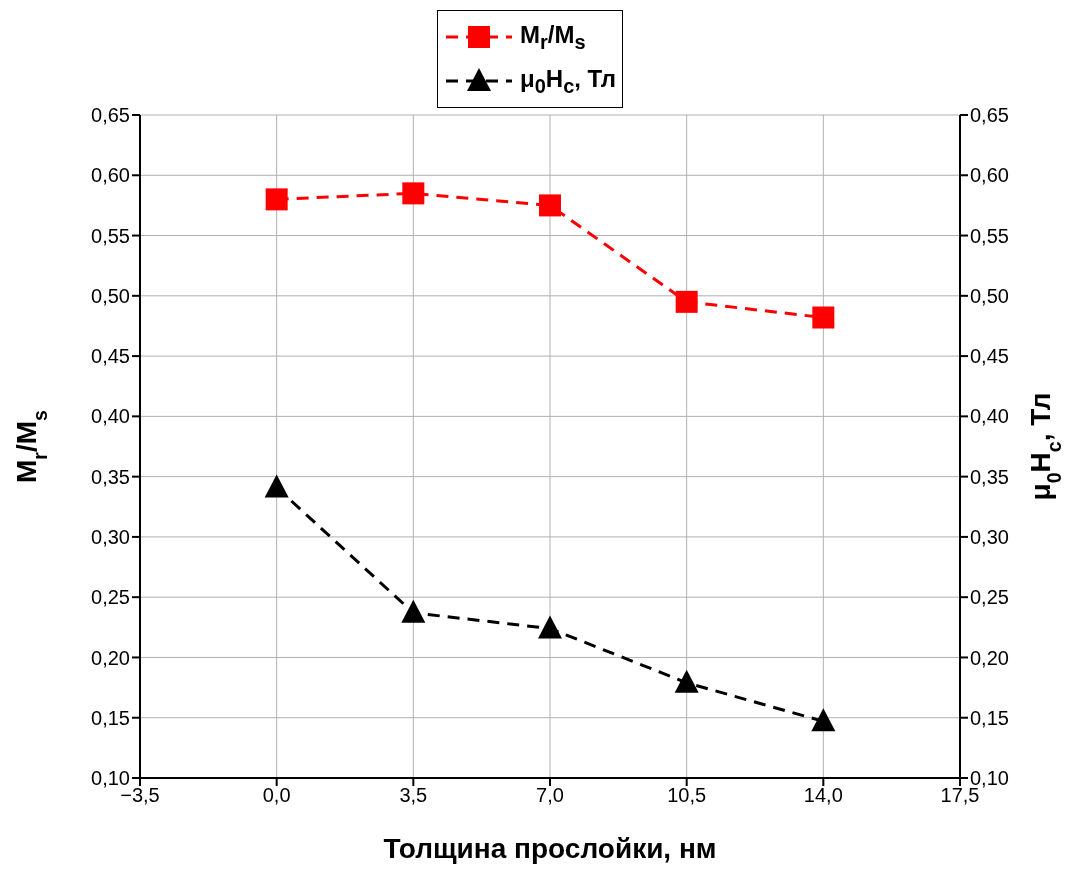 The image size is (1083, 883). I want to click on y2-tick-label: 0,30, so click(989, 537).